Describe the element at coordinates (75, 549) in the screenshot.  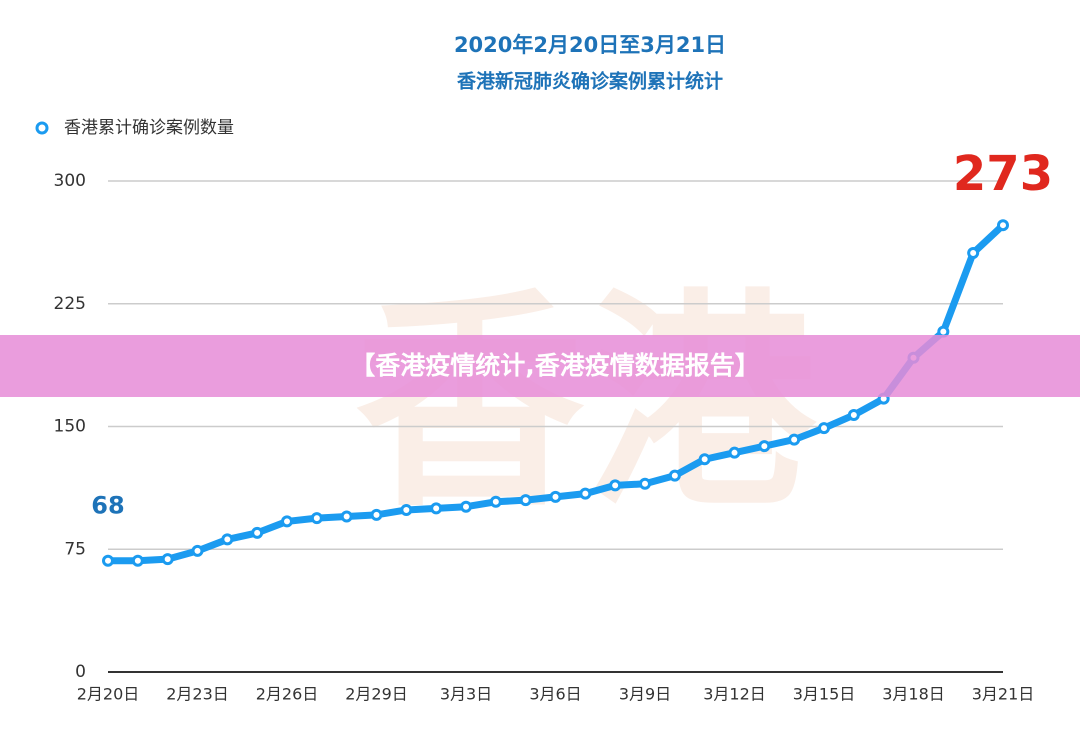
I see `y-tick-label: 75` at that location.